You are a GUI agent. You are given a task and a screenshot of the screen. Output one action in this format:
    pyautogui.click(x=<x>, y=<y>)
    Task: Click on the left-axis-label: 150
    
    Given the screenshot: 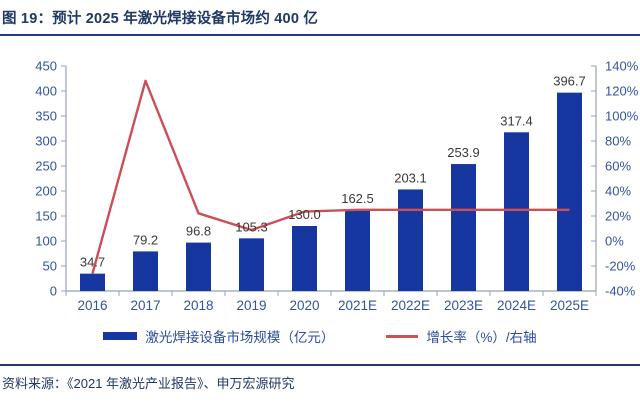 What is the action you would take?
    pyautogui.click(x=46, y=216)
    